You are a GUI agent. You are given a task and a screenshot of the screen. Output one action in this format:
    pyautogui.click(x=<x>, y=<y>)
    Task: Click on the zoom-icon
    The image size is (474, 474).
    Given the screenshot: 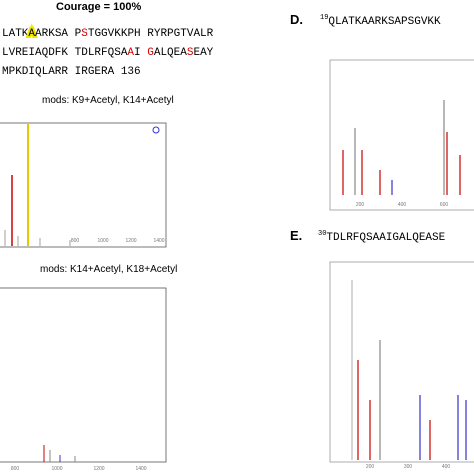 What is the action you would take?
    pyautogui.click(x=156, y=130)
    